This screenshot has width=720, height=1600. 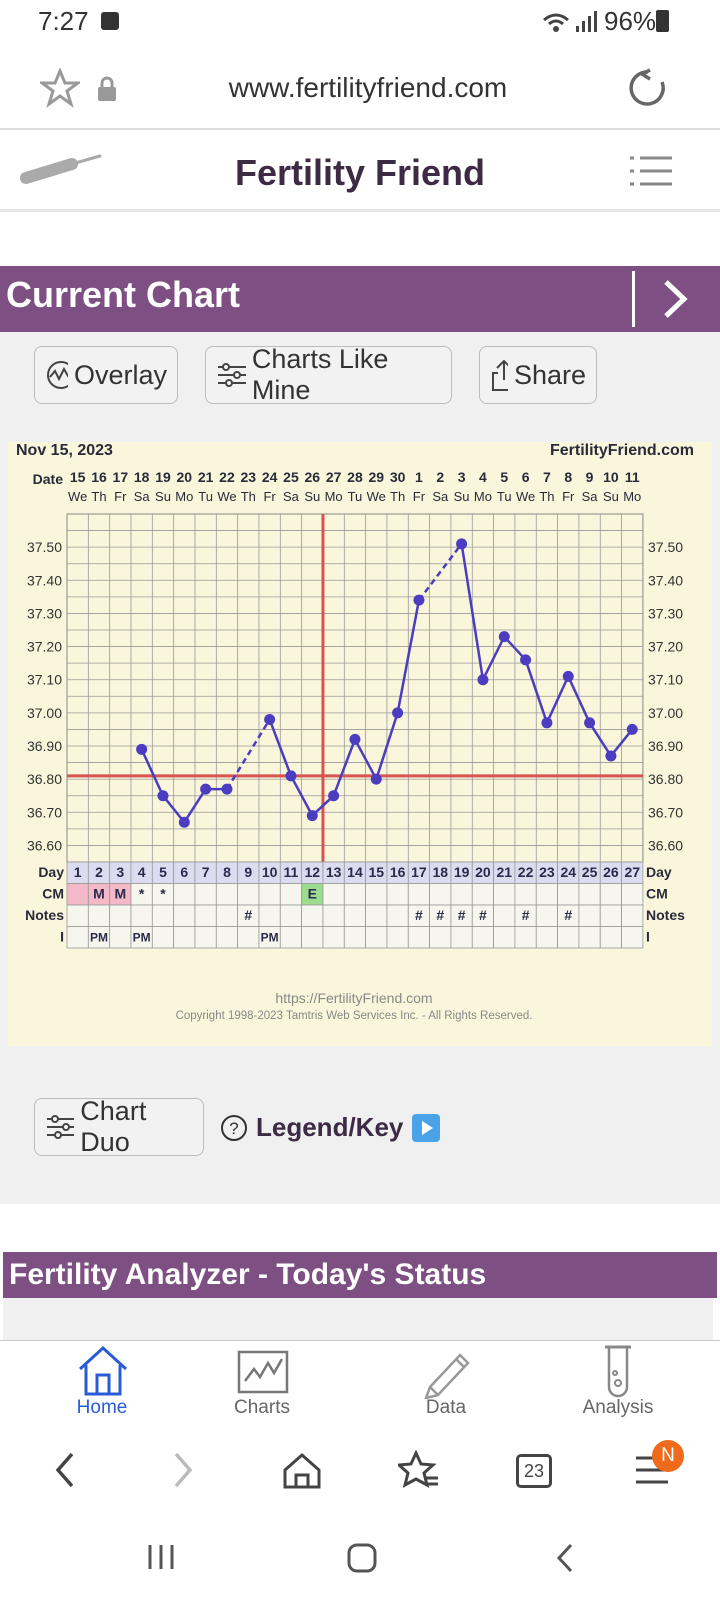 I want to click on share-button: Share, so click(x=538, y=375).